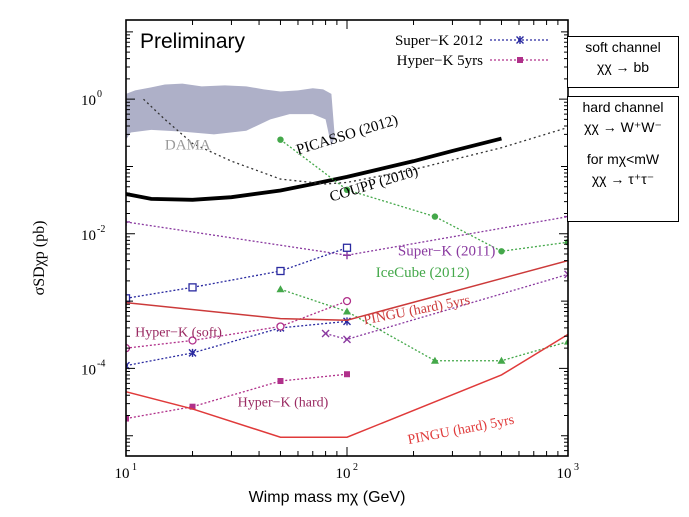 The image size is (689, 517). What do you see at coordinates (88, 101) in the screenshot?
I see `y-tick-label-2: 10` at bounding box center [88, 101].